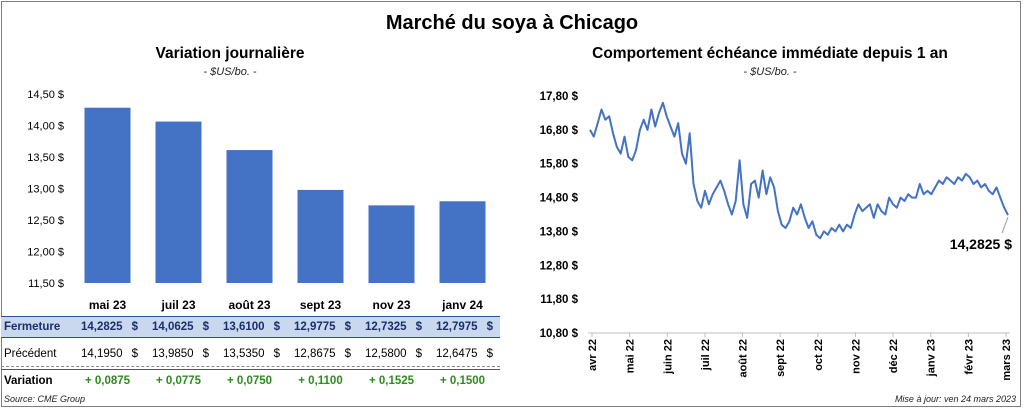  What do you see at coordinates (320, 380) in the screenshot?
I see `table-cell: + 0,1100` at bounding box center [320, 380].